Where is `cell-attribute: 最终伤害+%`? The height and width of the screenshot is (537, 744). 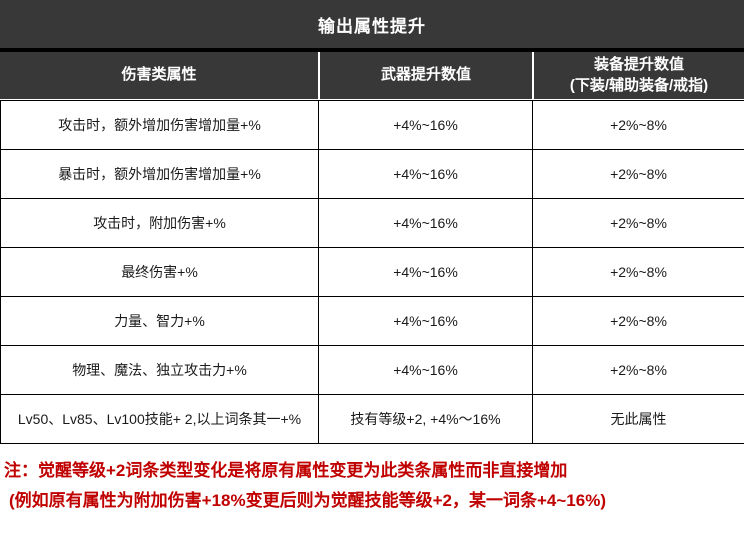
cell-attribute: 最终伤害+% is located at coordinates (159, 272).